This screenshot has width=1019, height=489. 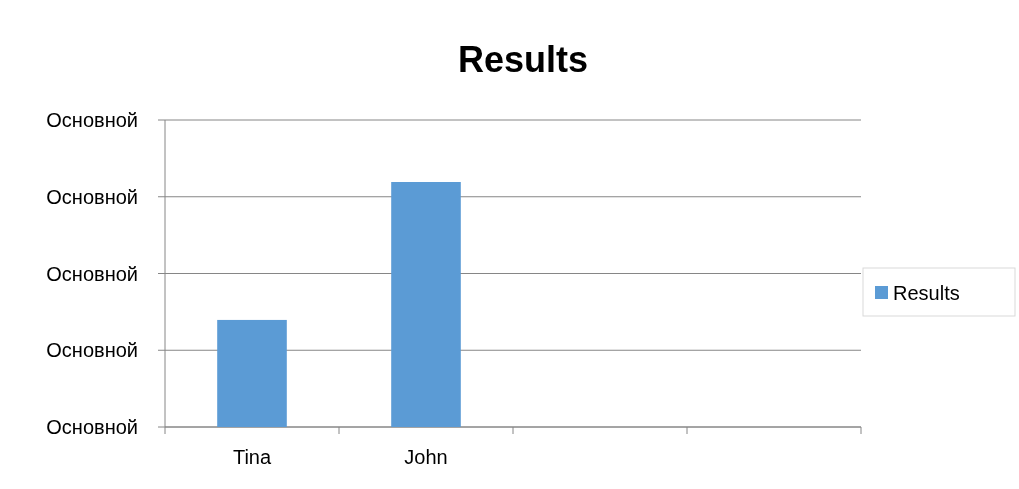 I want to click on x-tick-label: John, so click(x=426, y=457).